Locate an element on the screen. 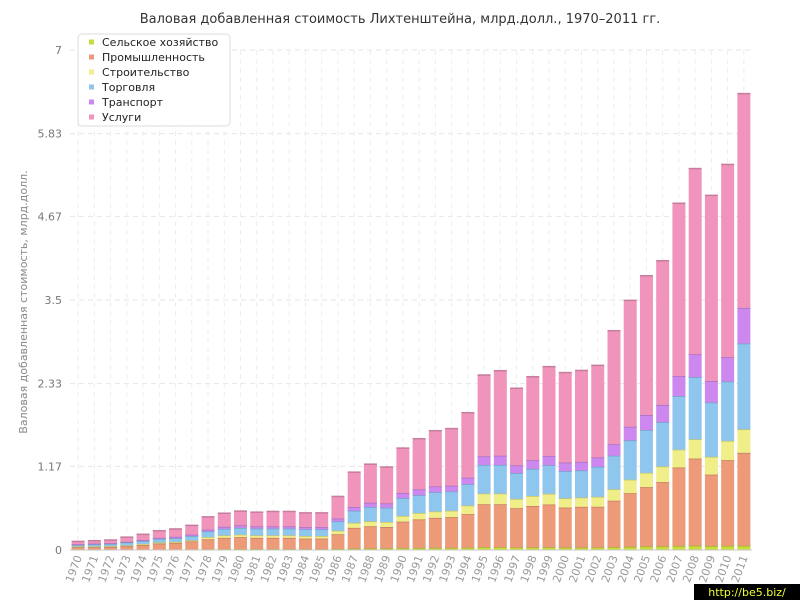  y-tick-label: 5.83 is located at coordinates (50, 134).